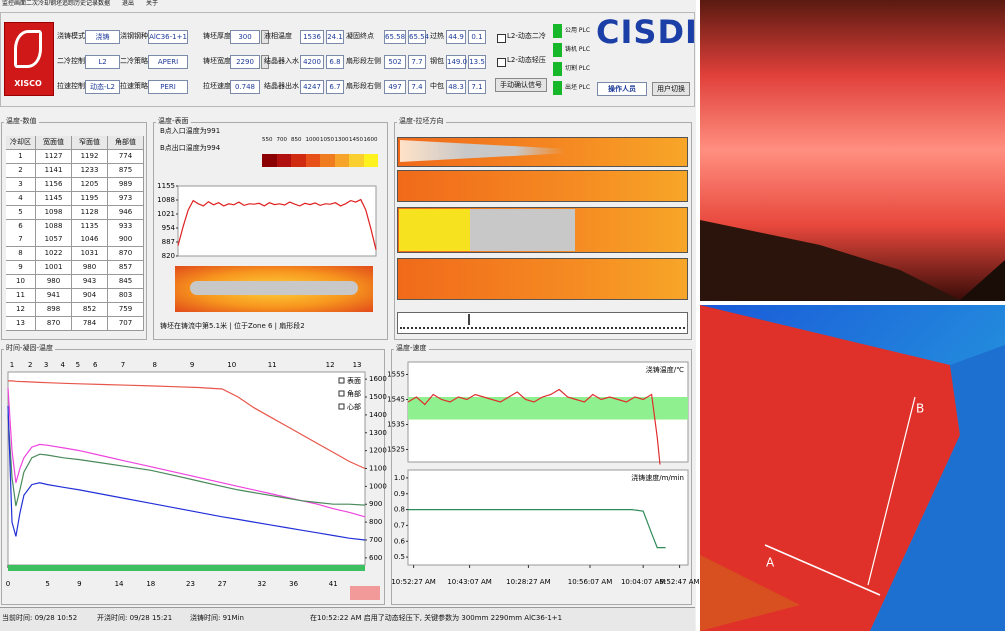 The image size is (1005, 631). What do you see at coordinates (312, 37) in the screenshot?
I see `field-value: 1536` at bounding box center [312, 37].